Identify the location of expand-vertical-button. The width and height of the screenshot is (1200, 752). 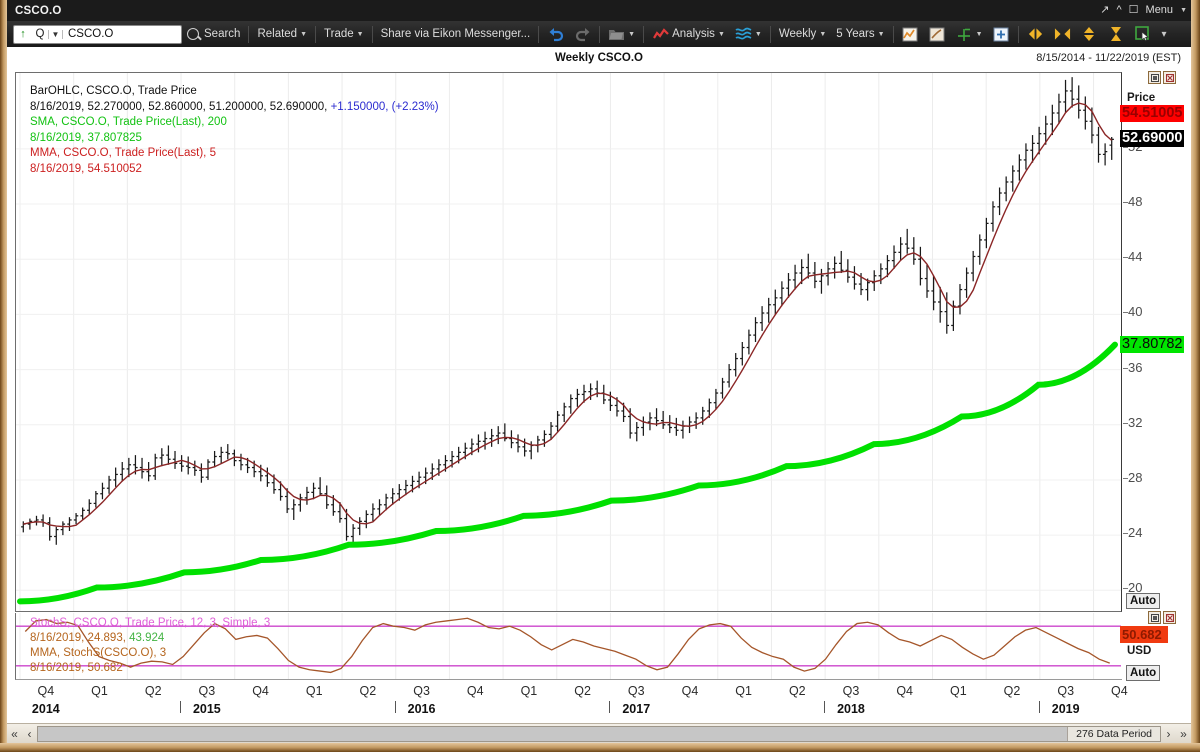
(1089, 34).